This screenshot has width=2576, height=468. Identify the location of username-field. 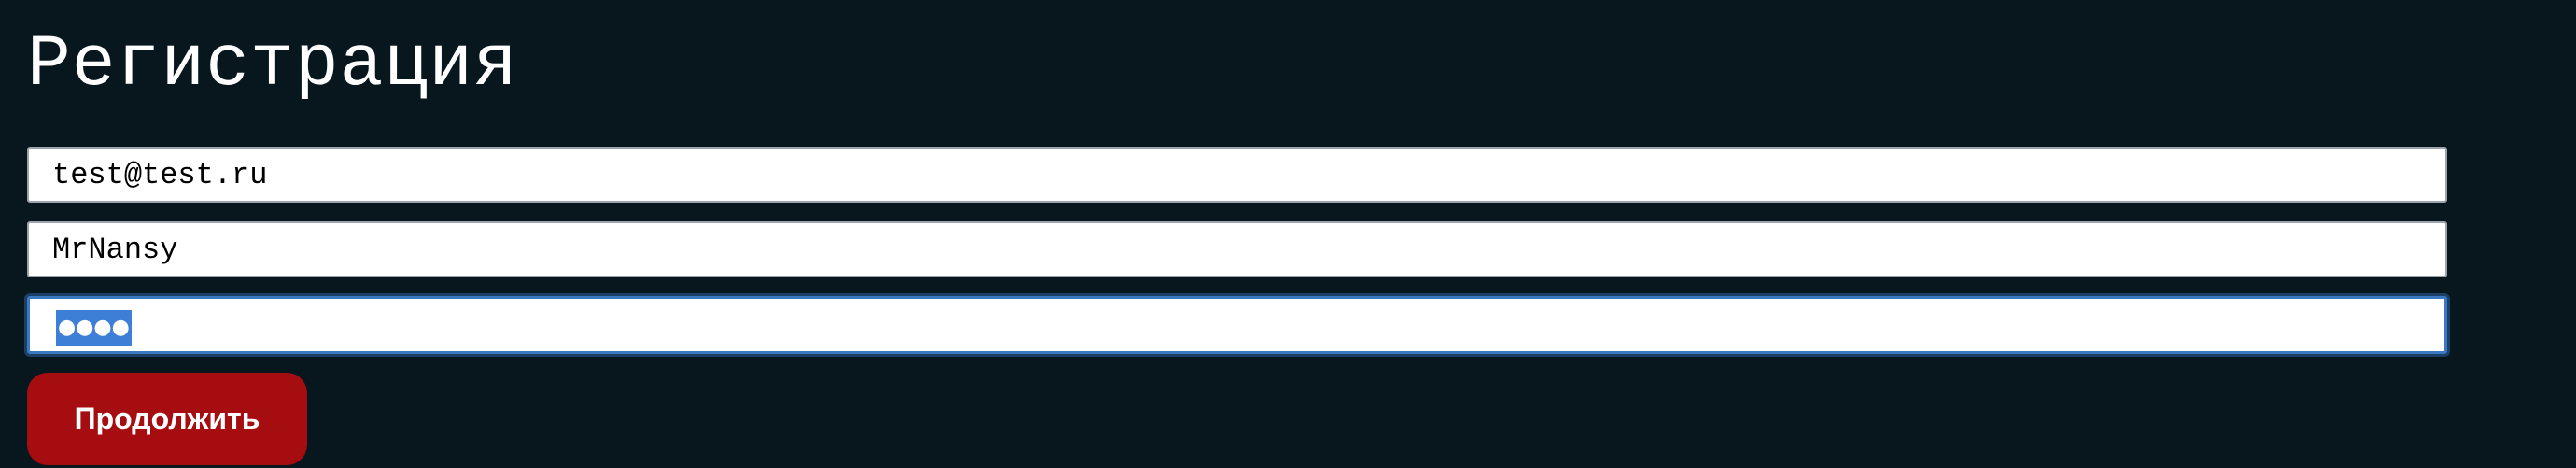
(1237, 249).